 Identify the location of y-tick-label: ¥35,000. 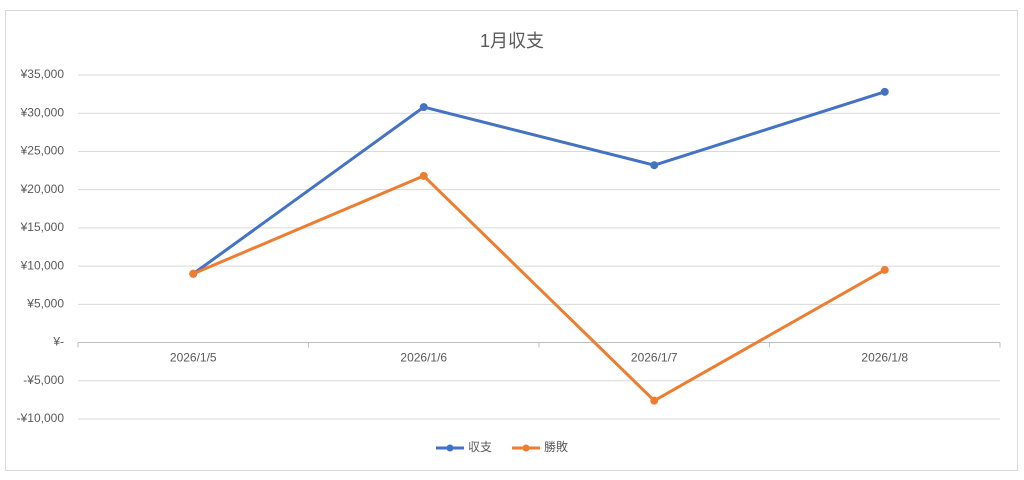
(42, 74).